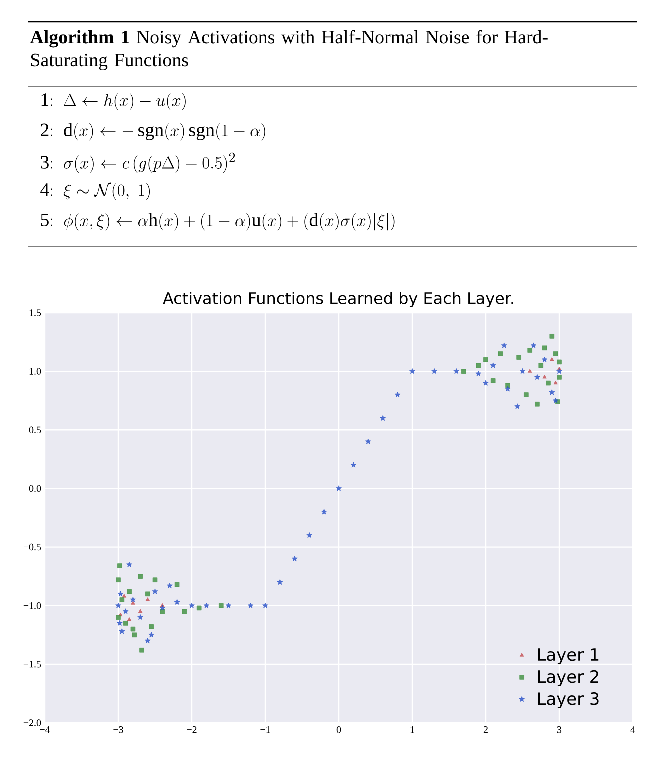 This screenshot has height=763, width=665. What do you see at coordinates (45, 730) in the screenshot?
I see `x-tick-label: −4` at bounding box center [45, 730].